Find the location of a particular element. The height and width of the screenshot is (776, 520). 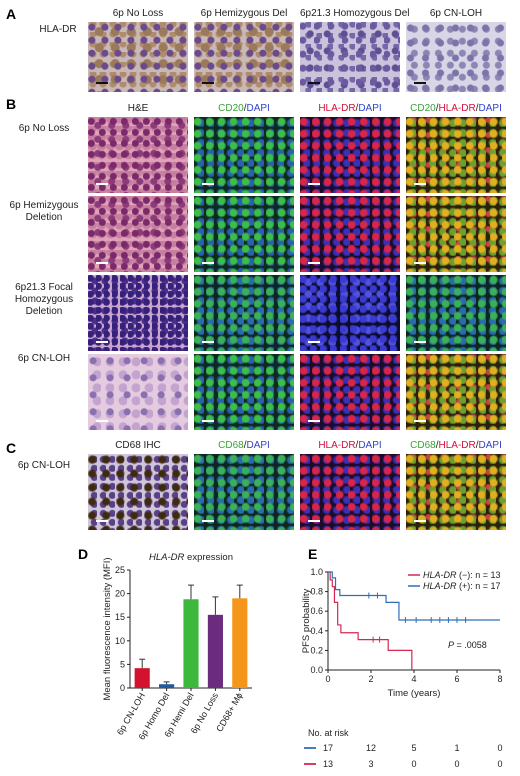

row-label-line: Homozygous is located at coordinates (44, 299).